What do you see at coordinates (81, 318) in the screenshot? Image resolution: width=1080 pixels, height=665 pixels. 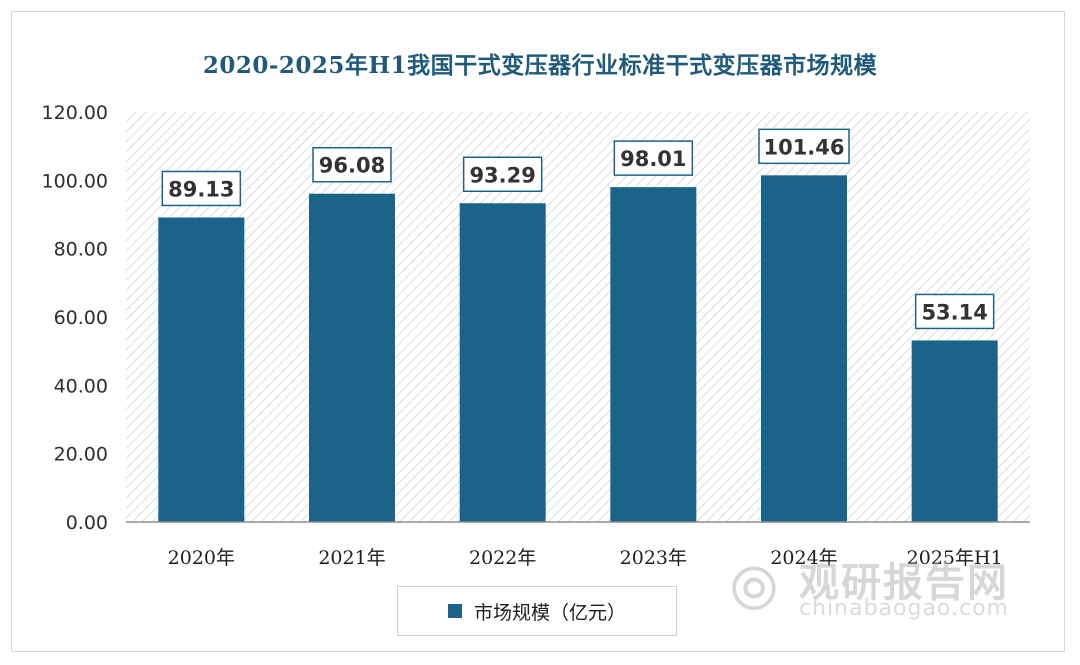 I see `y-tick-label: 60.00` at bounding box center [81, 318].